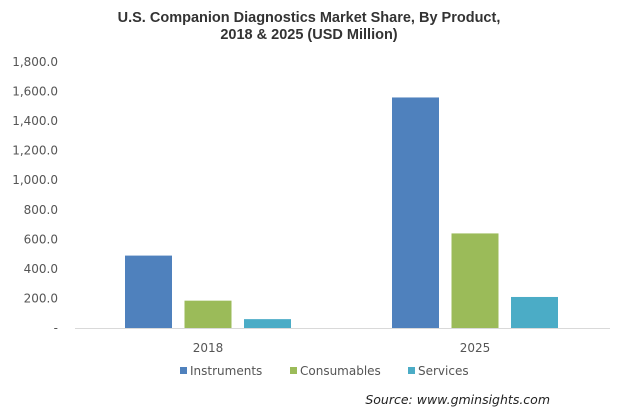  What do you see at coordinates (35, 121) in the screenshot?
I see `y-tick-label: 1,400.0` at bounding box center [35, 121].